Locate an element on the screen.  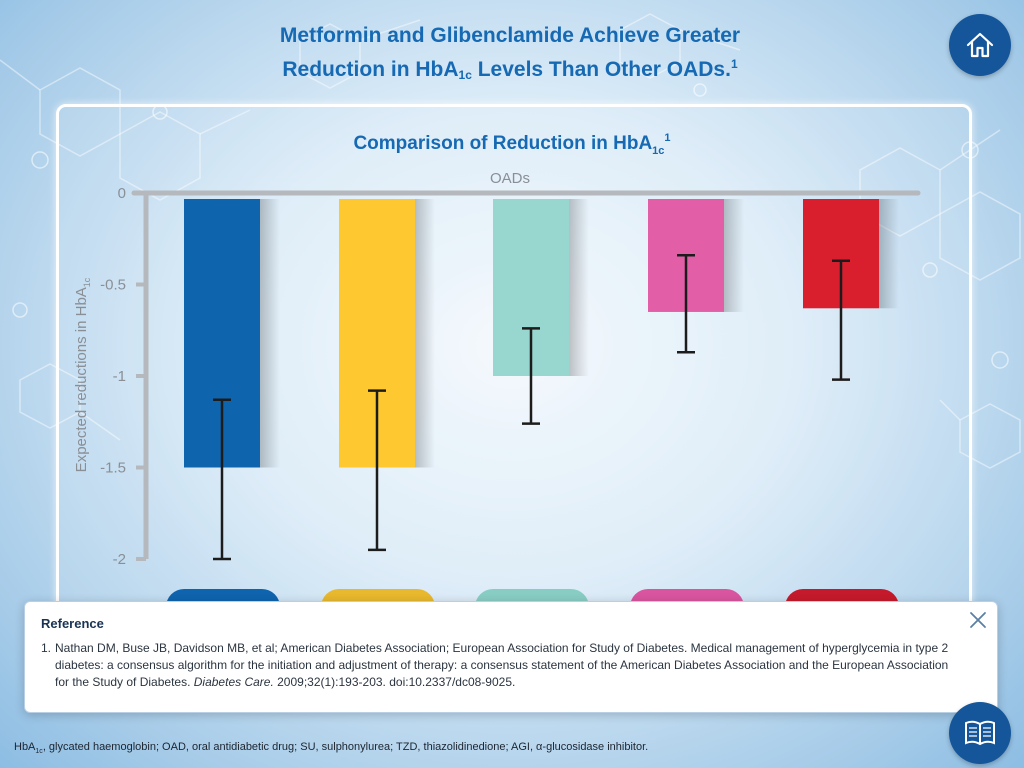
title-line2: Reduction in HbA is located at coordinates (370, 69).